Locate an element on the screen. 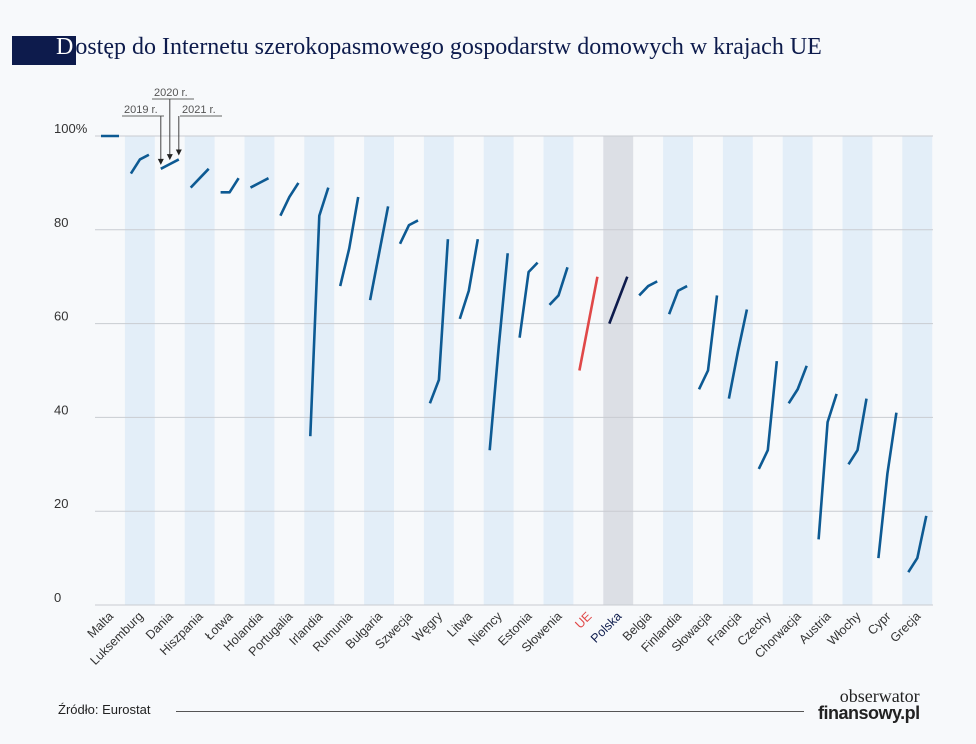 The image size is (976, 744). series-line-Niemcy is located at coordinates (498, 352).